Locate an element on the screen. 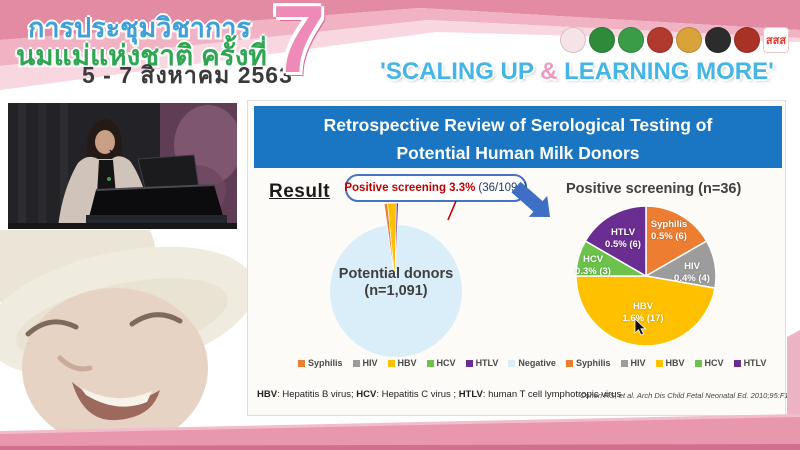 The width and height of the screenshot is (800, 450). legend2-swatch-syphilis is located at coordinates (569, 363).